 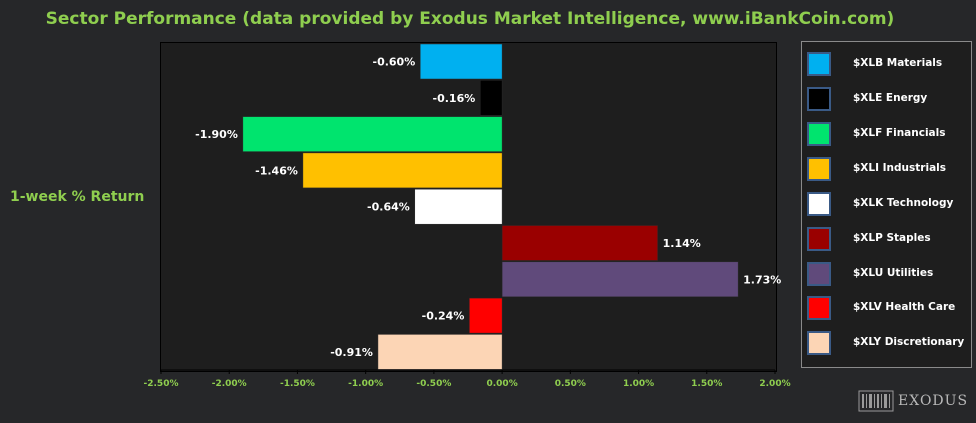 I want to click on bar-value-label: -0.64%, so click(x=388, y=207).